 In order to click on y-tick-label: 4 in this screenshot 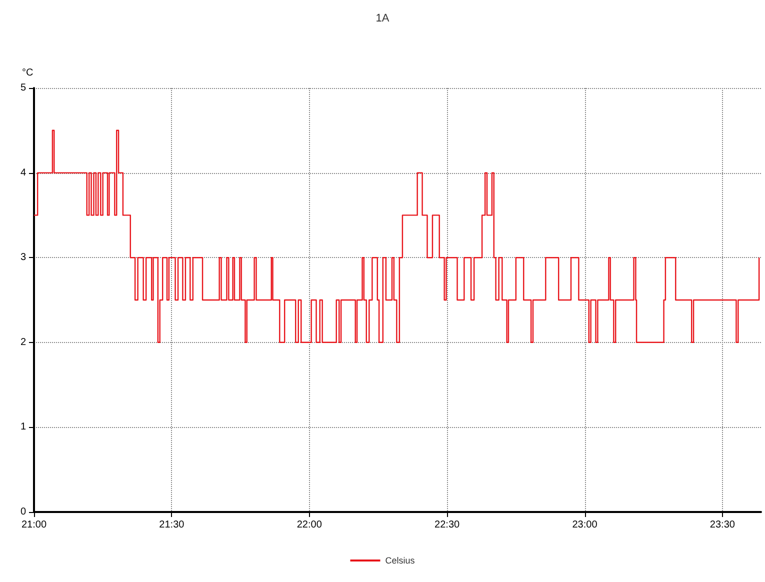, I will do `click(23, 172)`.